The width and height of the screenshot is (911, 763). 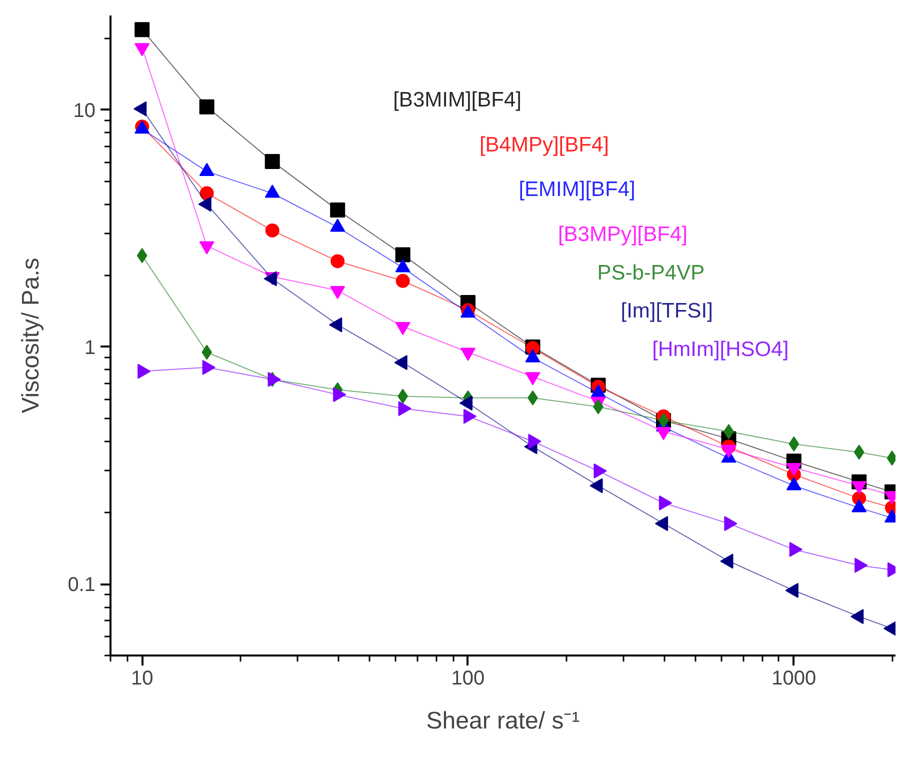 What do you see at coordinates (651, 272) in the screenshot?
I see `text: PS-b-P4VP` at bounding box center [651, 272].